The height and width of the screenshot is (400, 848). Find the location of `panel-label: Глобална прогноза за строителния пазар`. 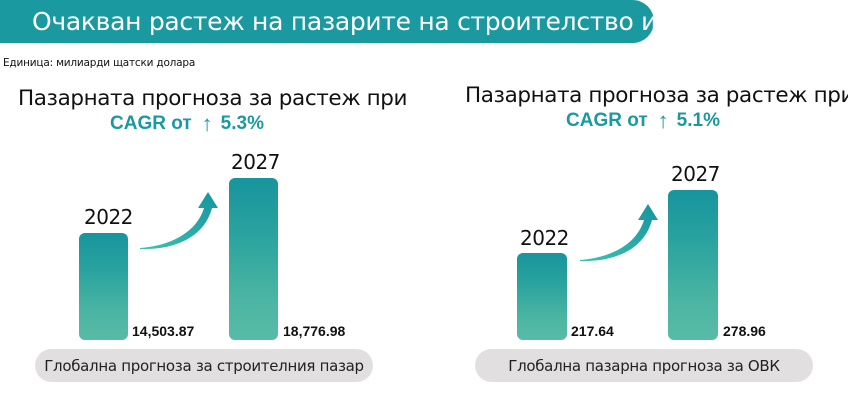

panel-label: Глобална прогноза за строителния пазар is located at coordinates (204, 365).